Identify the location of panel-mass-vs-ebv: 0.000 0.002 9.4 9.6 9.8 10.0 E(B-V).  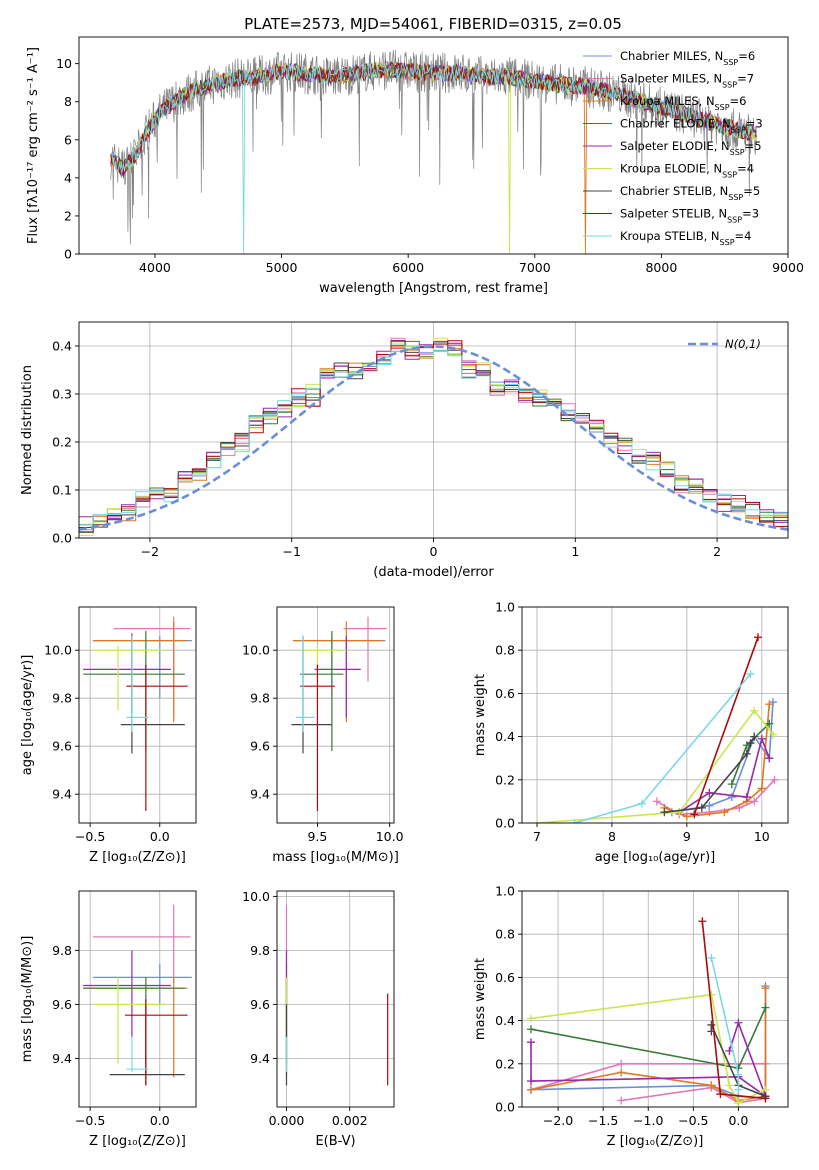
(318, 1019).